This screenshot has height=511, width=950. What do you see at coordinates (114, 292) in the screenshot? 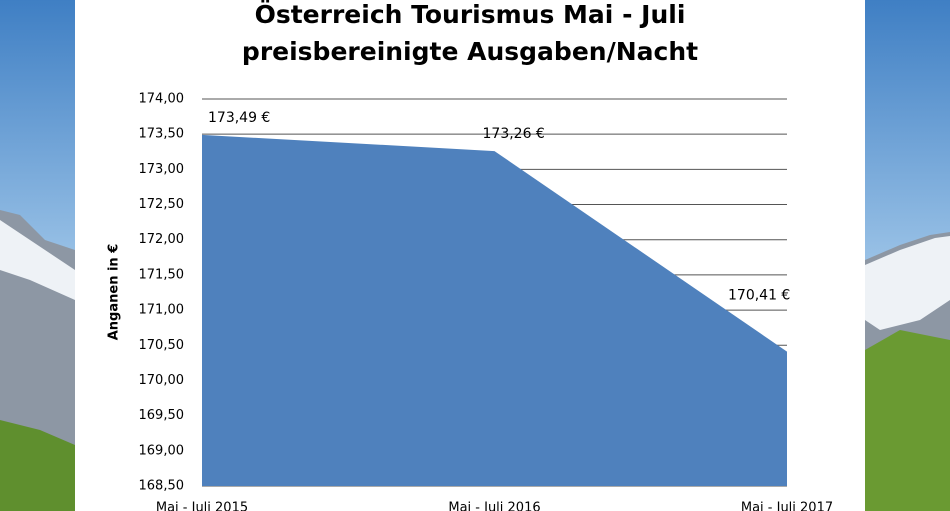
I see `y-axis-label: Anganen in €` at bounding box center [114, 292].